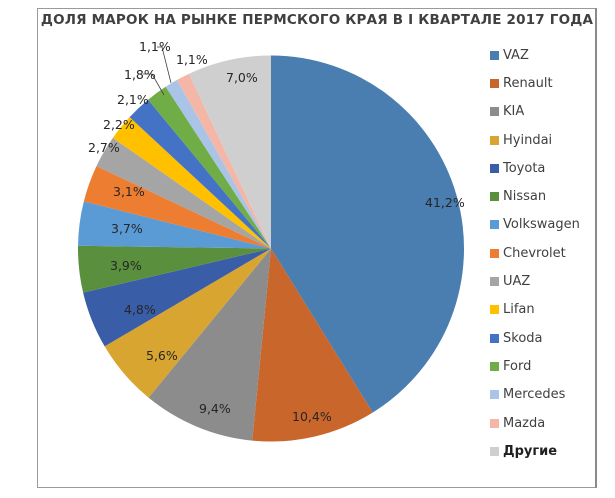  I want to click on pie-slice-kia, so click(209, 344).